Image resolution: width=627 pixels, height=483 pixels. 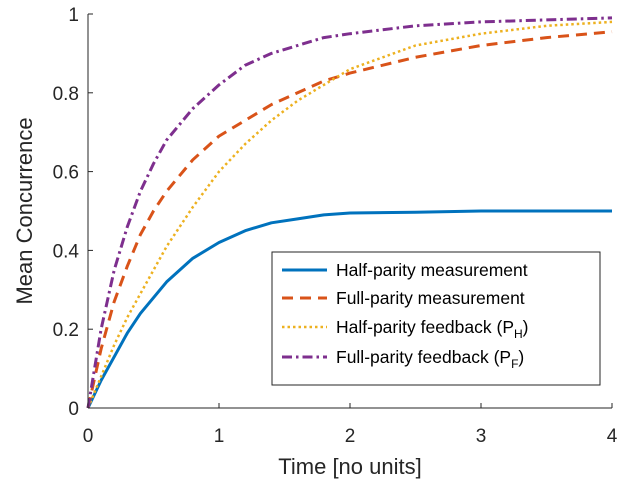 I want to click on y-tick-label: 1, so click(x=73, y=15).